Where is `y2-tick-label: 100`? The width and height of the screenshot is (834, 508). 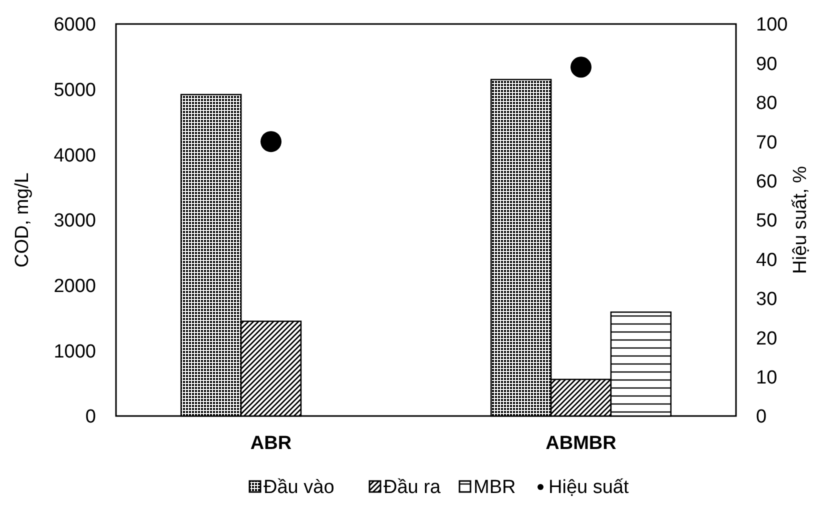
y2-tick-label: 100 is located at coordinates (772, 25).